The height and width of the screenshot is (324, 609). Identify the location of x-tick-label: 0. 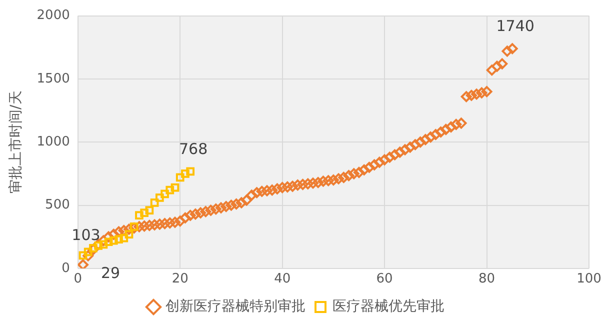
(78, 279).